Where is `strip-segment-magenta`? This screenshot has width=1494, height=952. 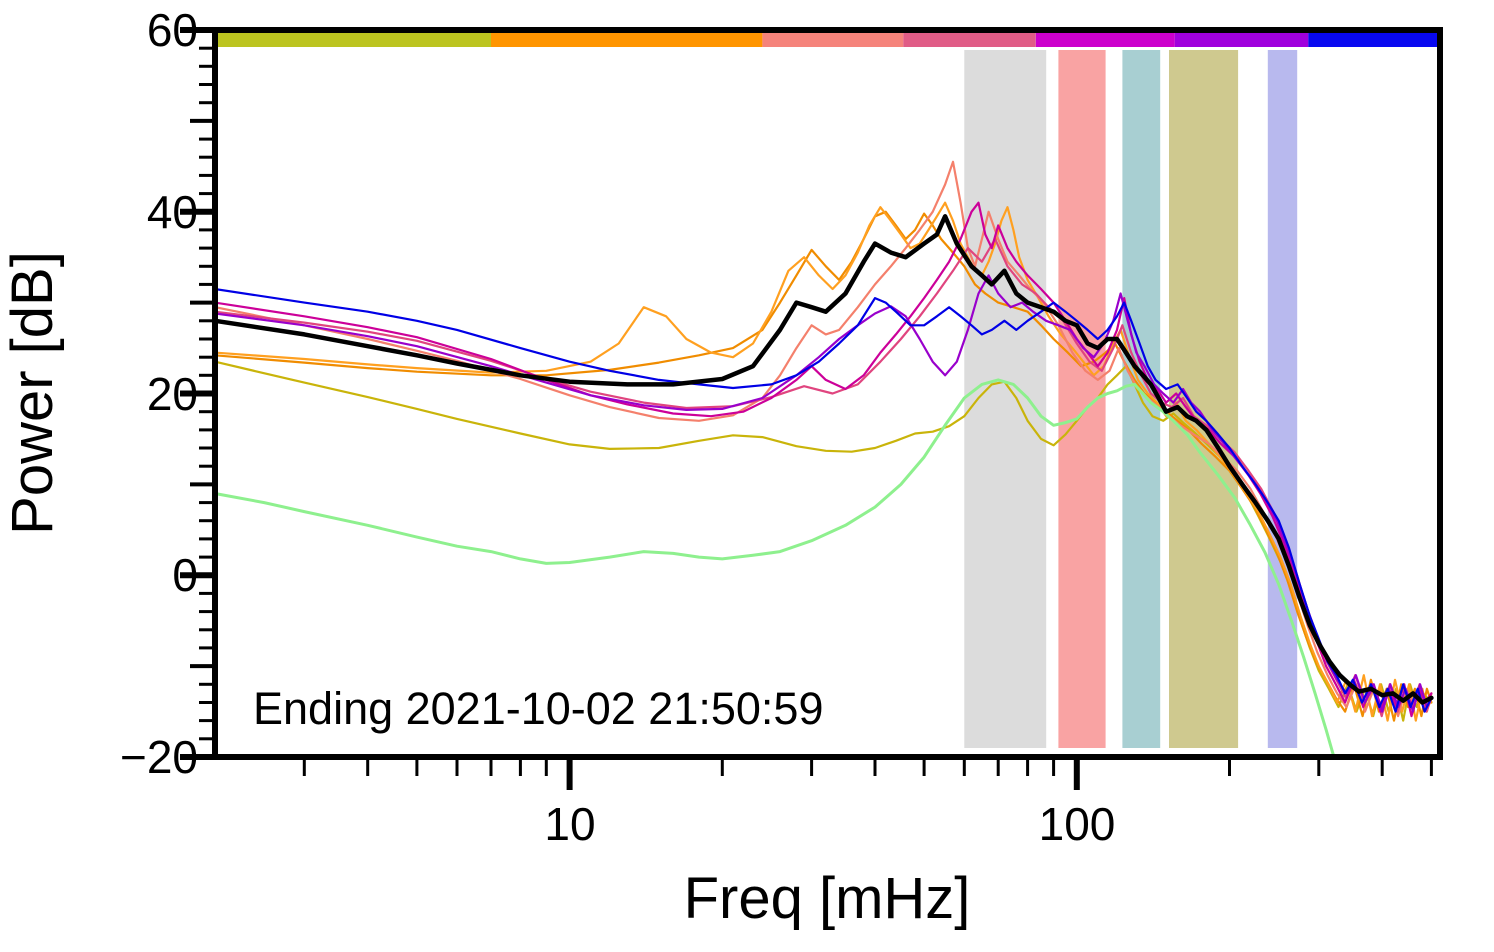
strip-segment-magenta is located at coordinates (1105, 40).